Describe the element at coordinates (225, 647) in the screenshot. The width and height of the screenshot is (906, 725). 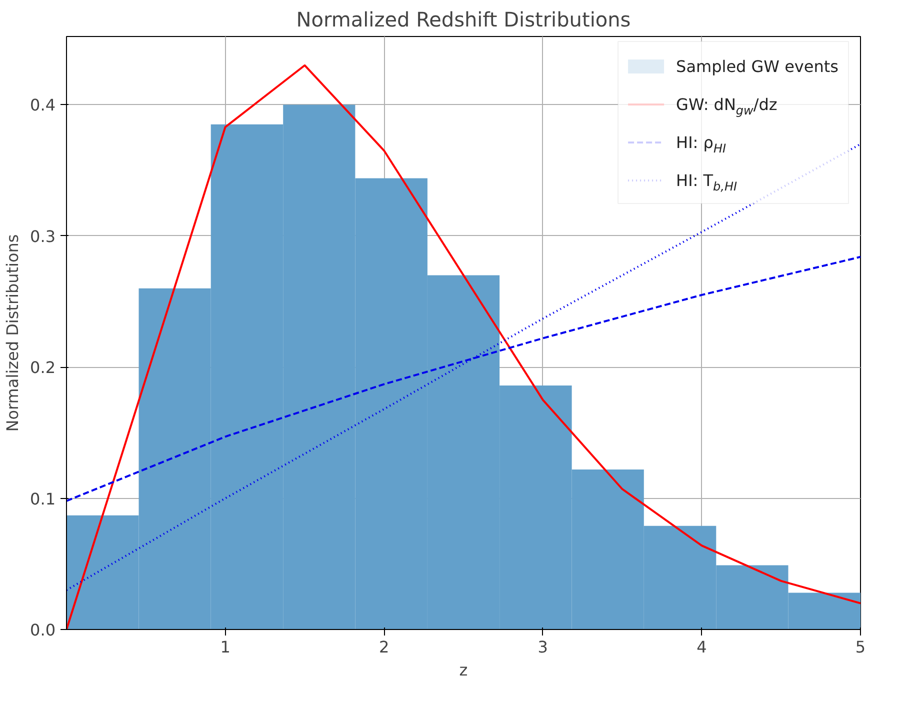
I see `x-tick-label: 1` at that location.